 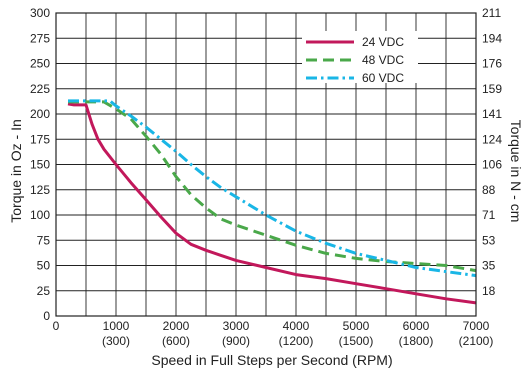 I want to click on y-tick-label: 200, so click(x=40, y=114).